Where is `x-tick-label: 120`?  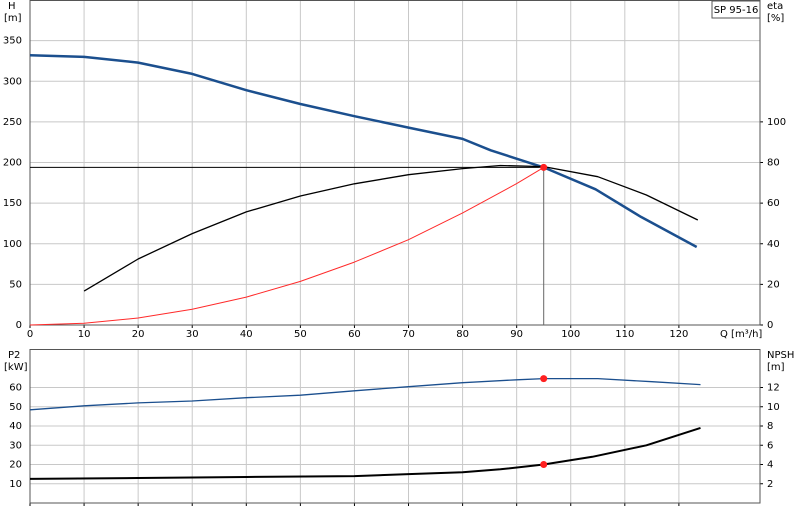
x-tick-label: 120 is located at coordinates (678, 334).